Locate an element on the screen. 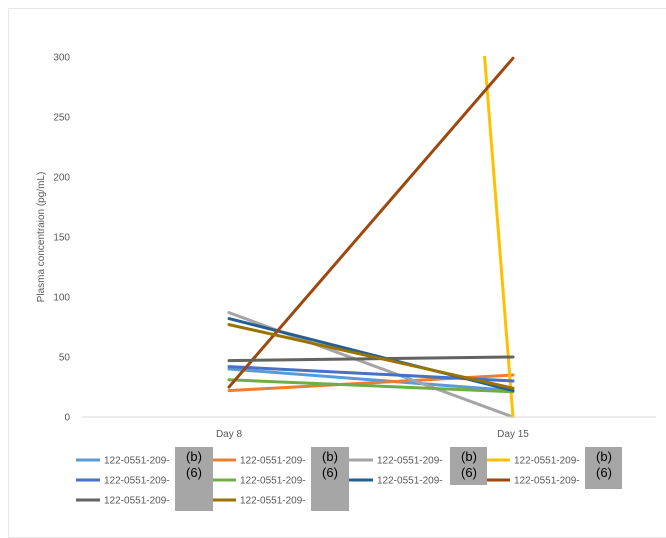 Image resolution: width=666 pixels, height=538 pixels. y-tick-label: 300 is located at coordinates (61, 58).